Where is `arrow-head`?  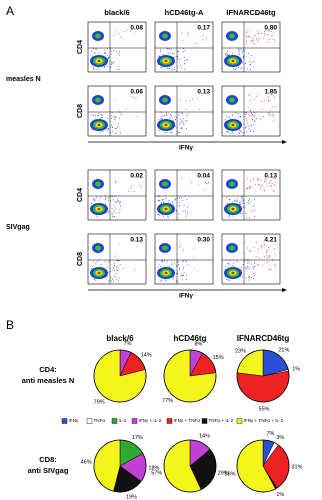 arrow-head is located at coordinates (284, 290).